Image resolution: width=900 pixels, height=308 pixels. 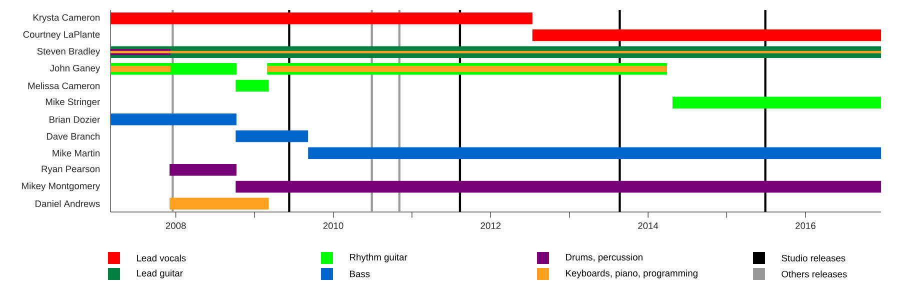 What do you see at coordinates (73, 136) in the screenshot?
I see `y-tick-label: Dave Branch` at bounding box center [73, 136].